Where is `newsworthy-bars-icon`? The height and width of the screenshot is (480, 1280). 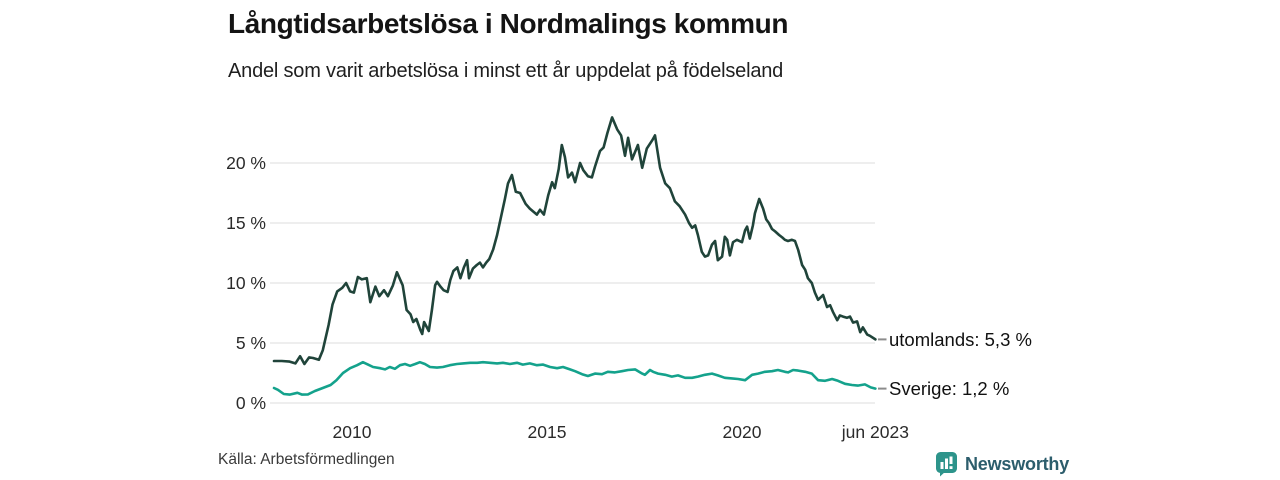
newsworthy-bars-icon is located at coordinates (946, 464).